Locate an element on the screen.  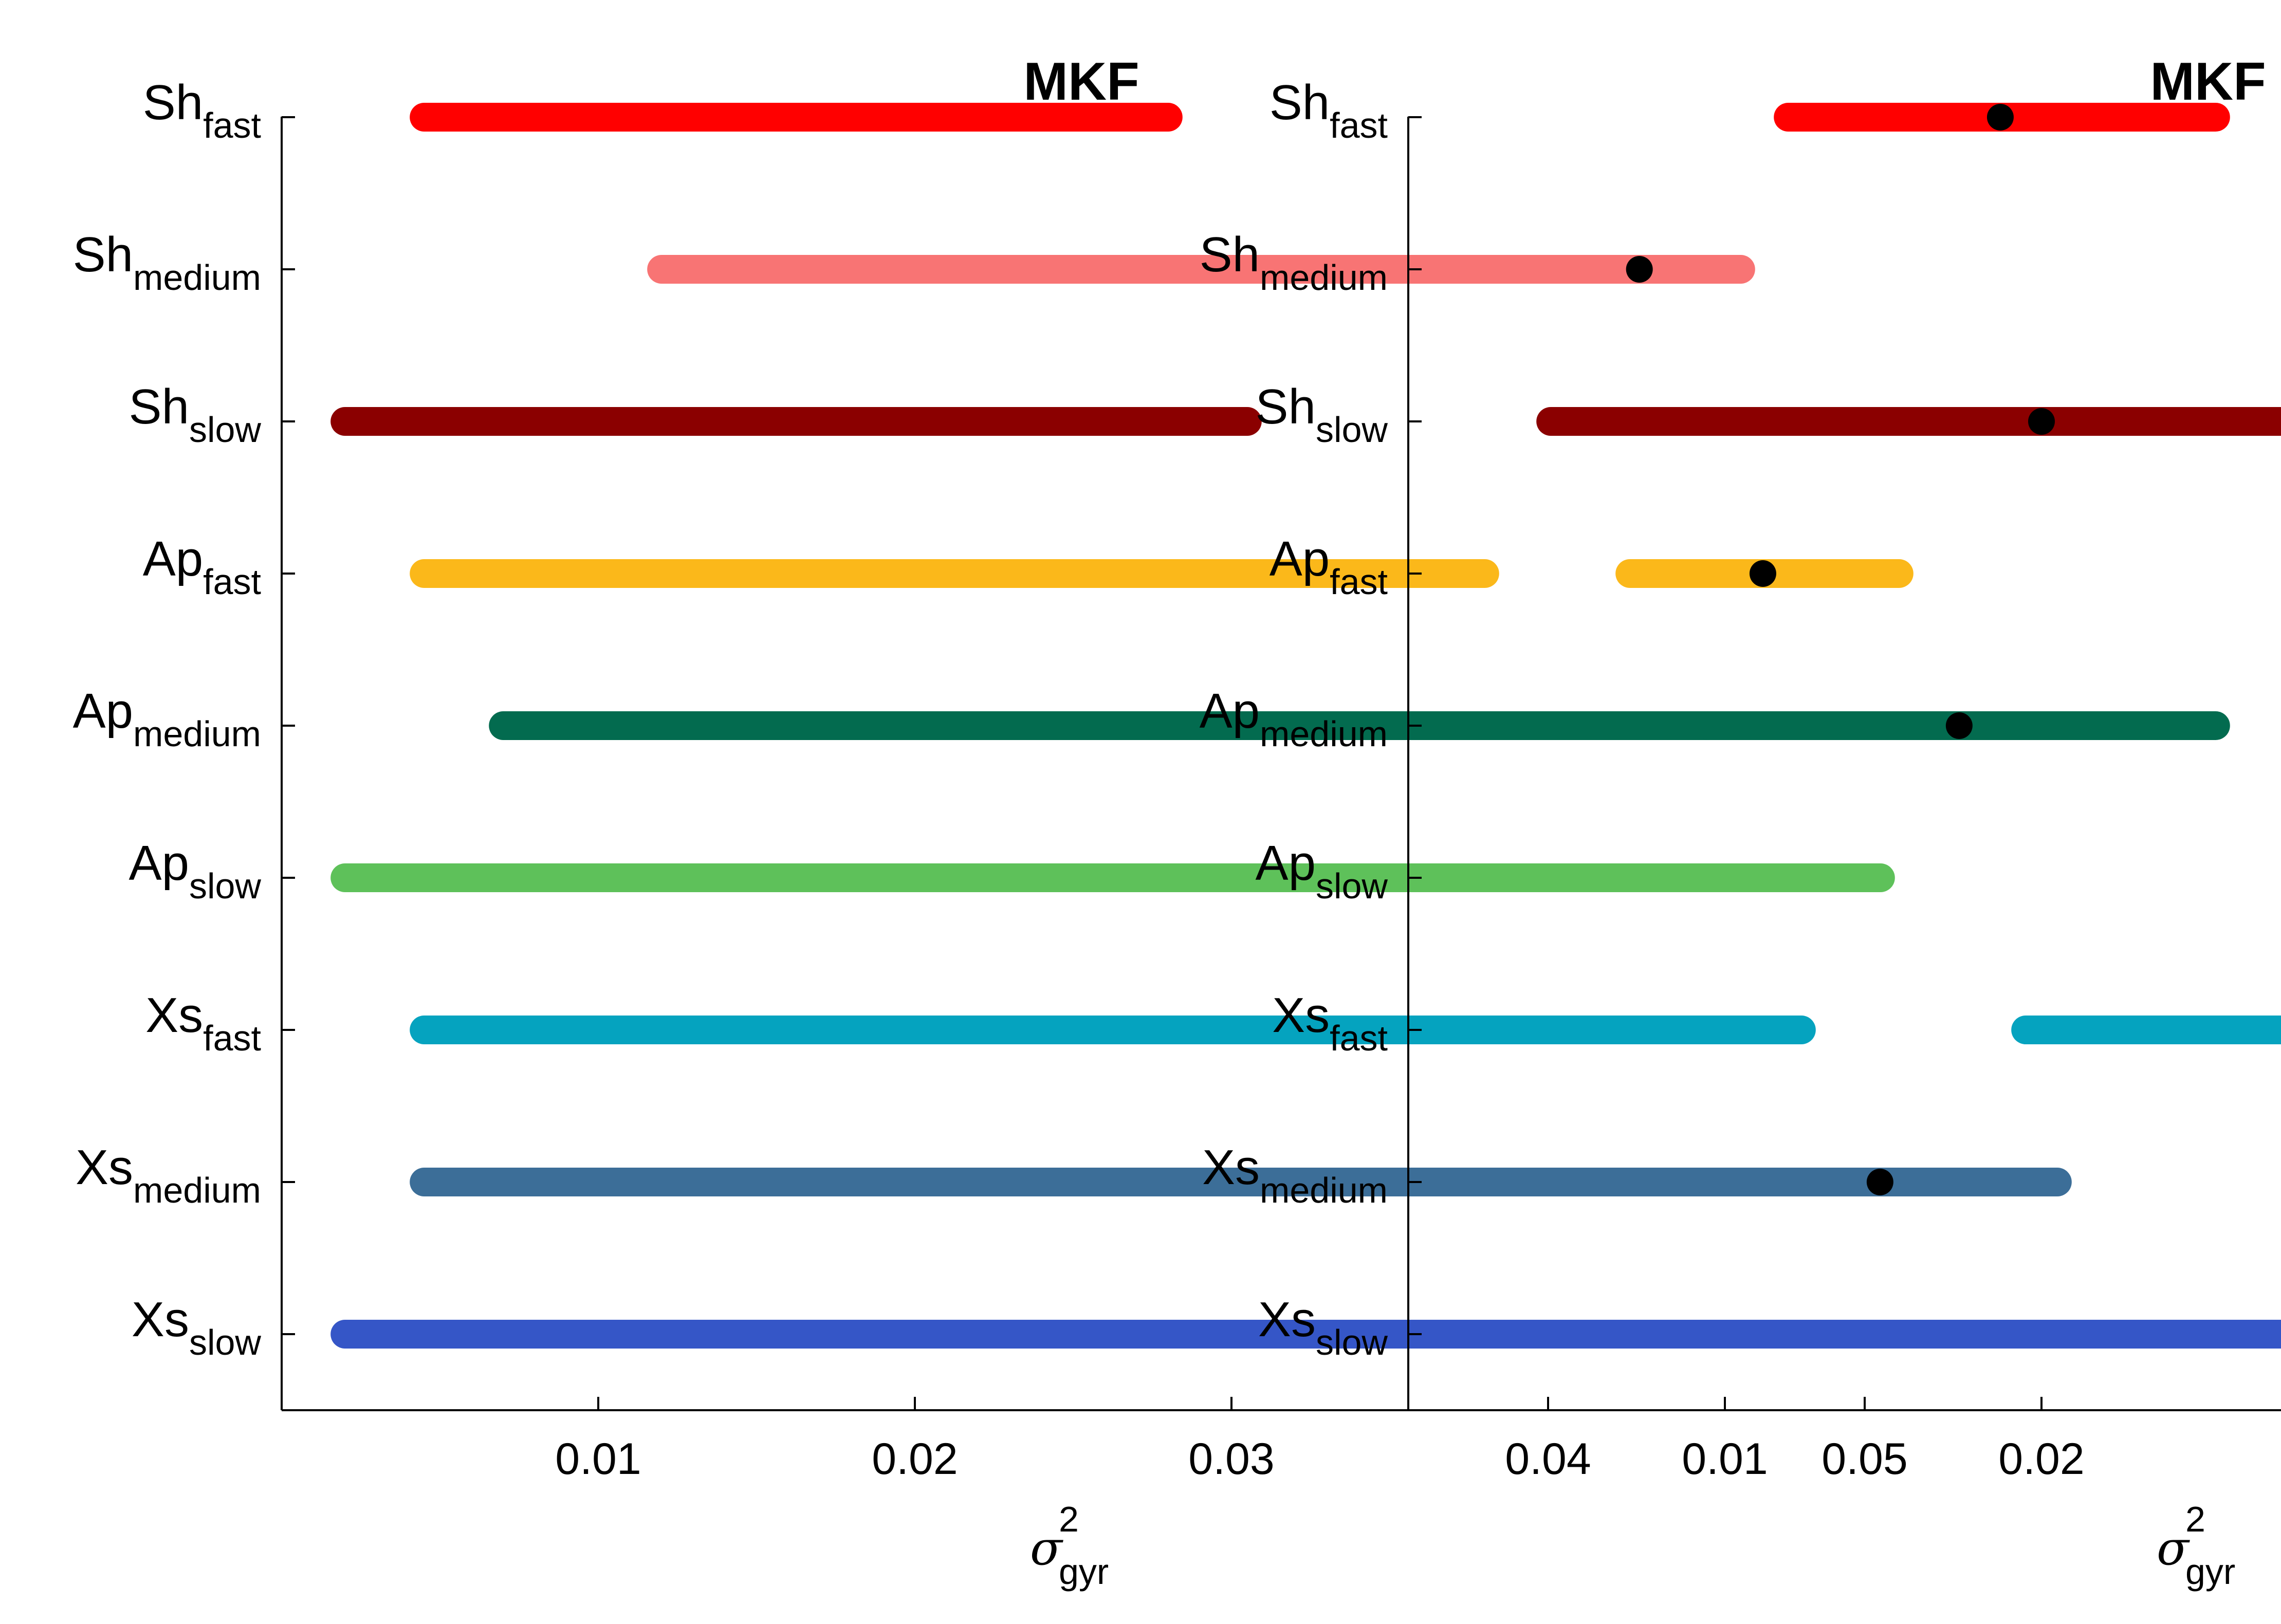
x-tick-label: 0.03 is located at coordinates (1231, 1459).